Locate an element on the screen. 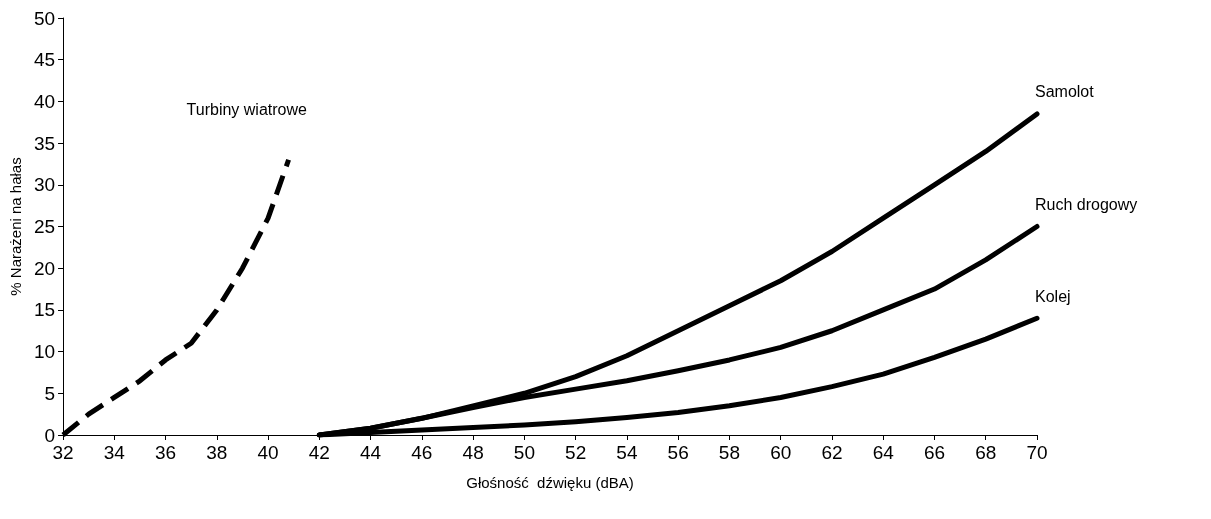 Image resolution: width=1211 pixels, height=519 pixels. x-tick-label: 66 is located at coordinates (934, 452).